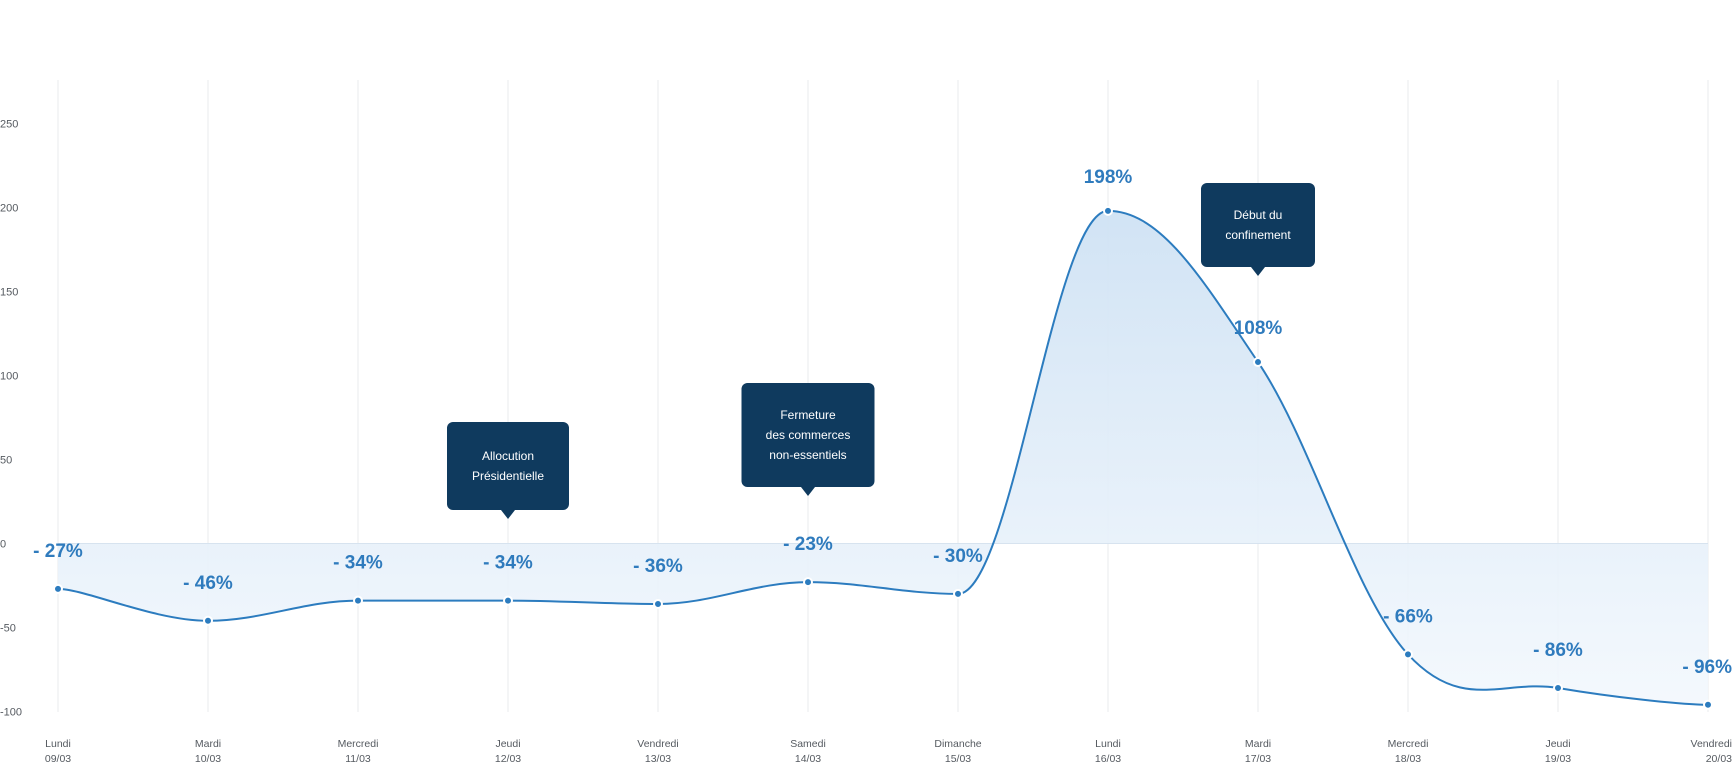  What do you see at coordinates (3, 545) in the screenshot?
I see `y-tick-label: 0` at bounding box center [3, 545].